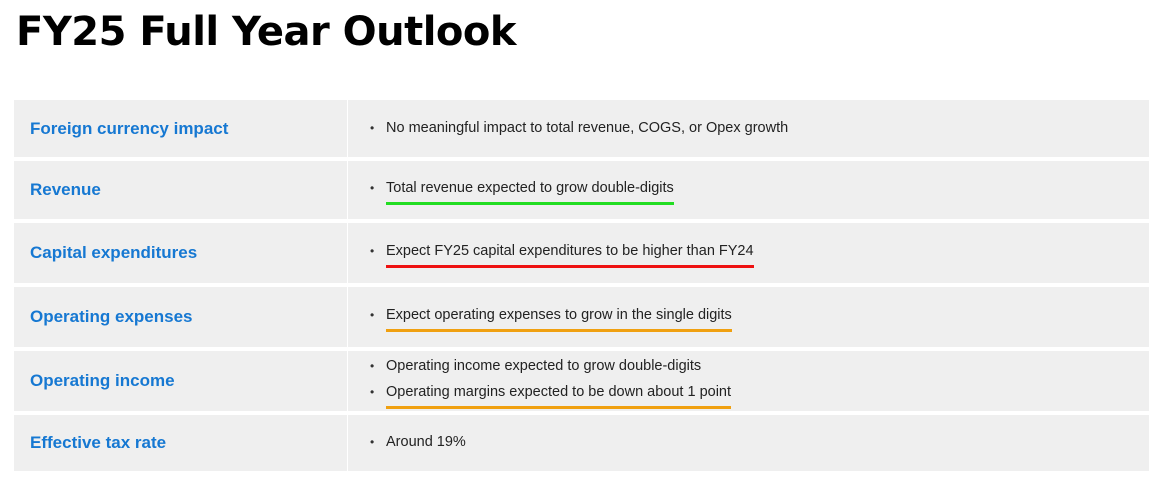 The image size is (1162, 485). I want to click on row-value-cell: • Around 19%, so click(748, 443).